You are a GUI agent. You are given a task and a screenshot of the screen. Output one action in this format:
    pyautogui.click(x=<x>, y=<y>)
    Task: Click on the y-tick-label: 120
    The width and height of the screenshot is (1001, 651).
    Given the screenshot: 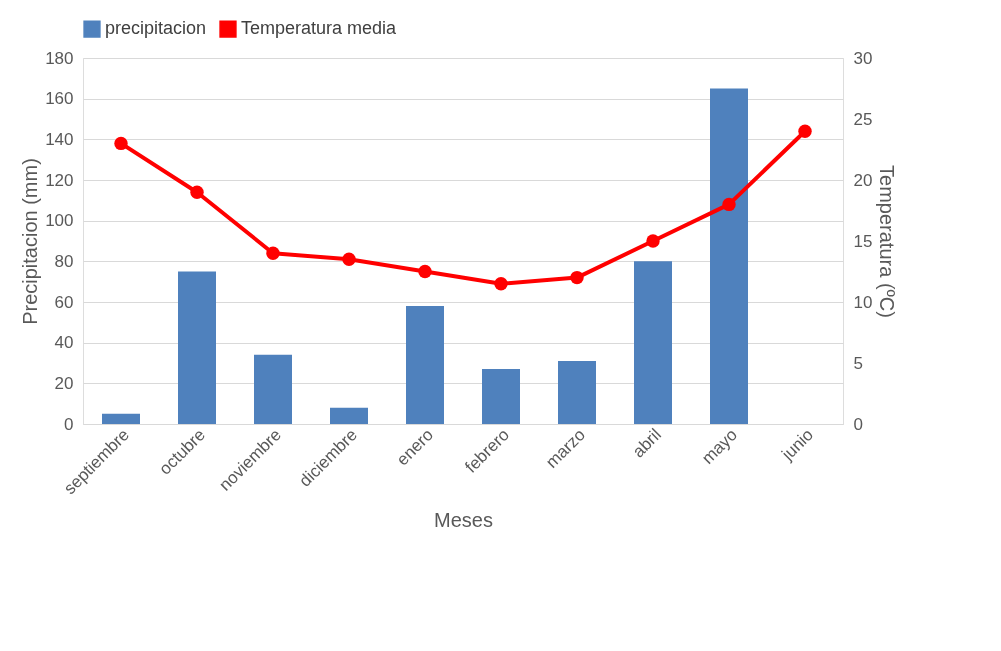 What is the action you would take?
    pyautogui.click(x=59, y=180)
    